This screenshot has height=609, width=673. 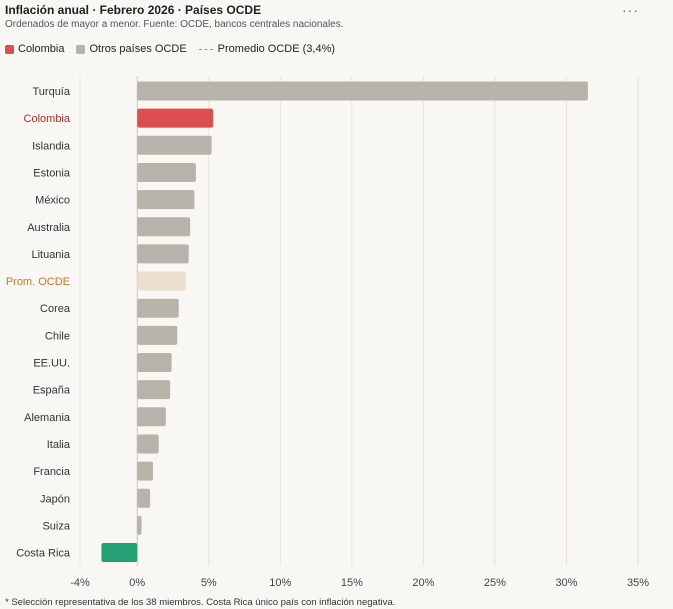 What do you see at coordinates (52, 201) in the screenshot?
I see `category-label: México` at bounding box center [52, 201].